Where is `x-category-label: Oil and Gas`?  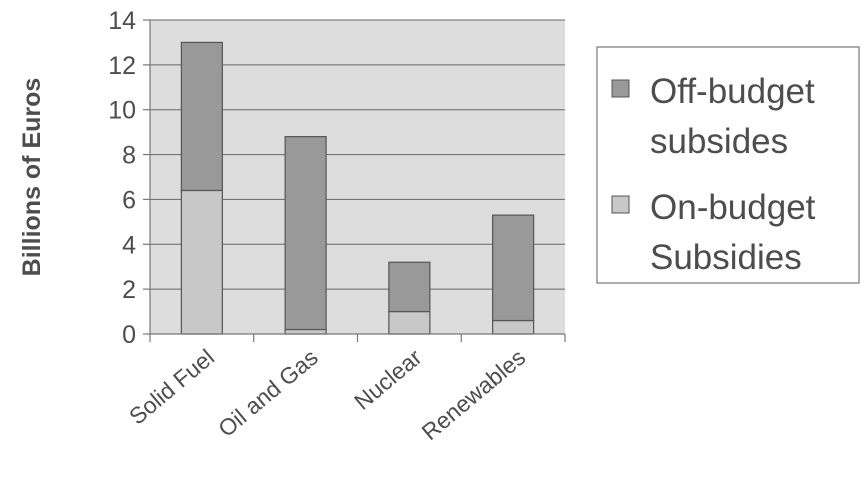
x-category-label: Oil and Gas is located at coordinates (268, 393).